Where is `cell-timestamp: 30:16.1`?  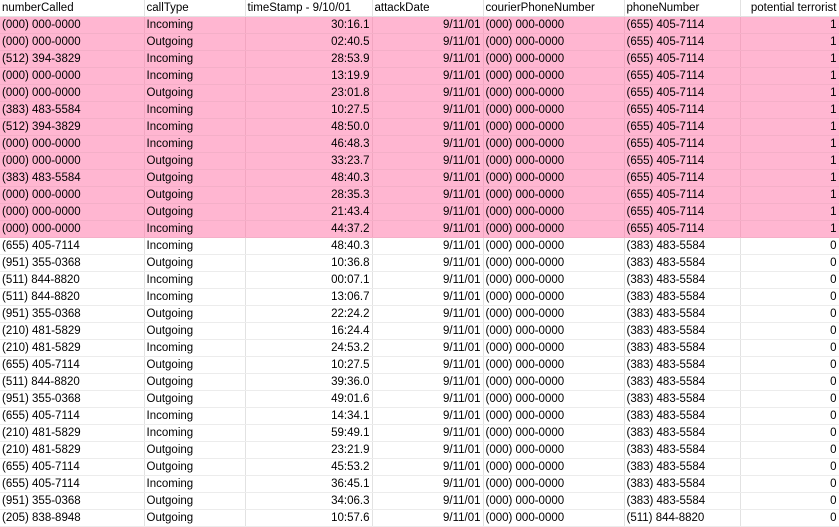 cell-timestamp: 30:16.1 is located at coordinates (309, 25).